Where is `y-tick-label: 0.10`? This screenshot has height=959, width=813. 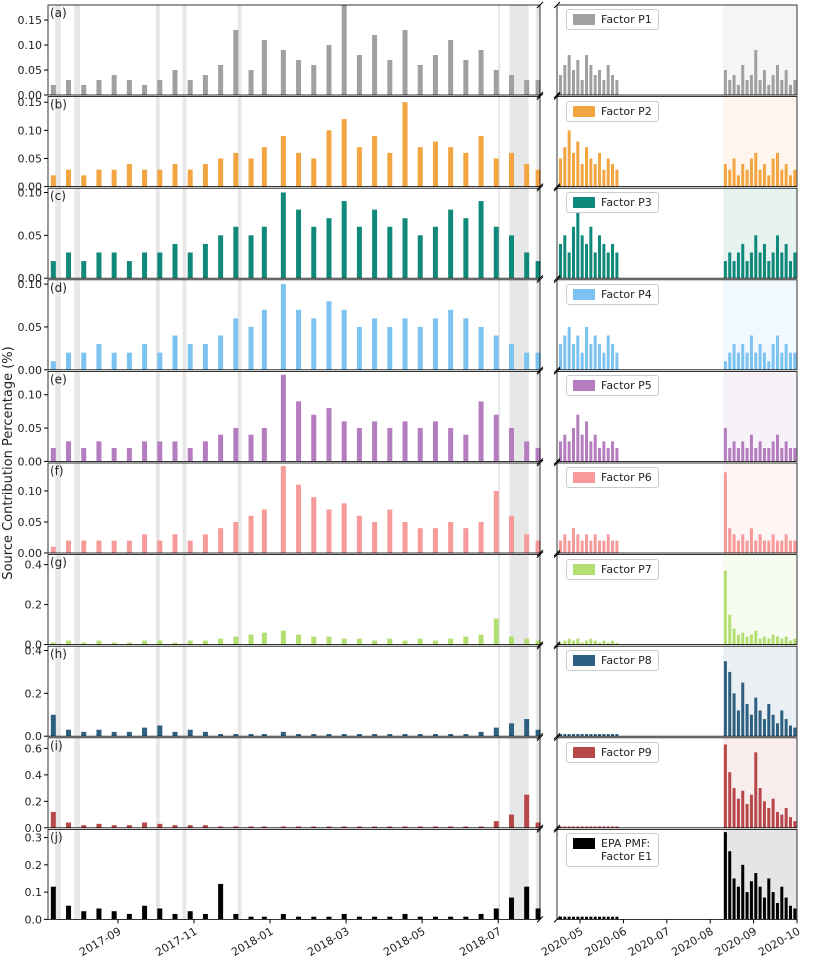 y-tick-label: 0.10 is located at coordinates (30, 395).